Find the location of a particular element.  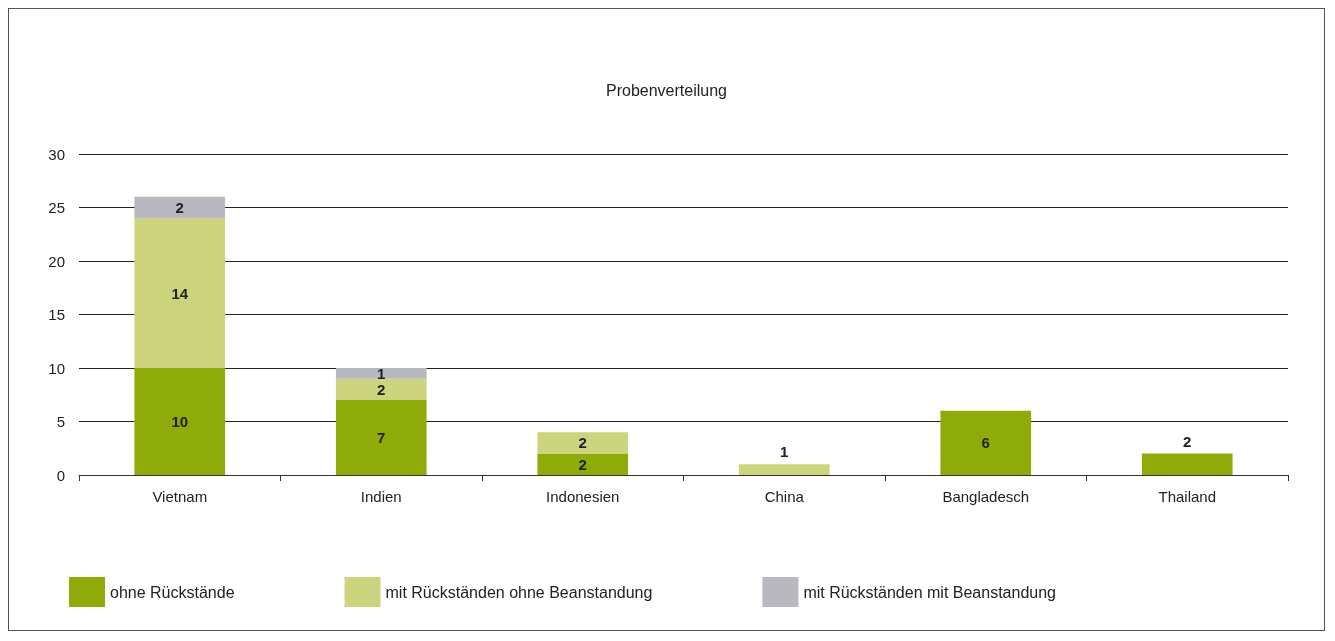

data-label: 10 is located at coordinates (180, 421).